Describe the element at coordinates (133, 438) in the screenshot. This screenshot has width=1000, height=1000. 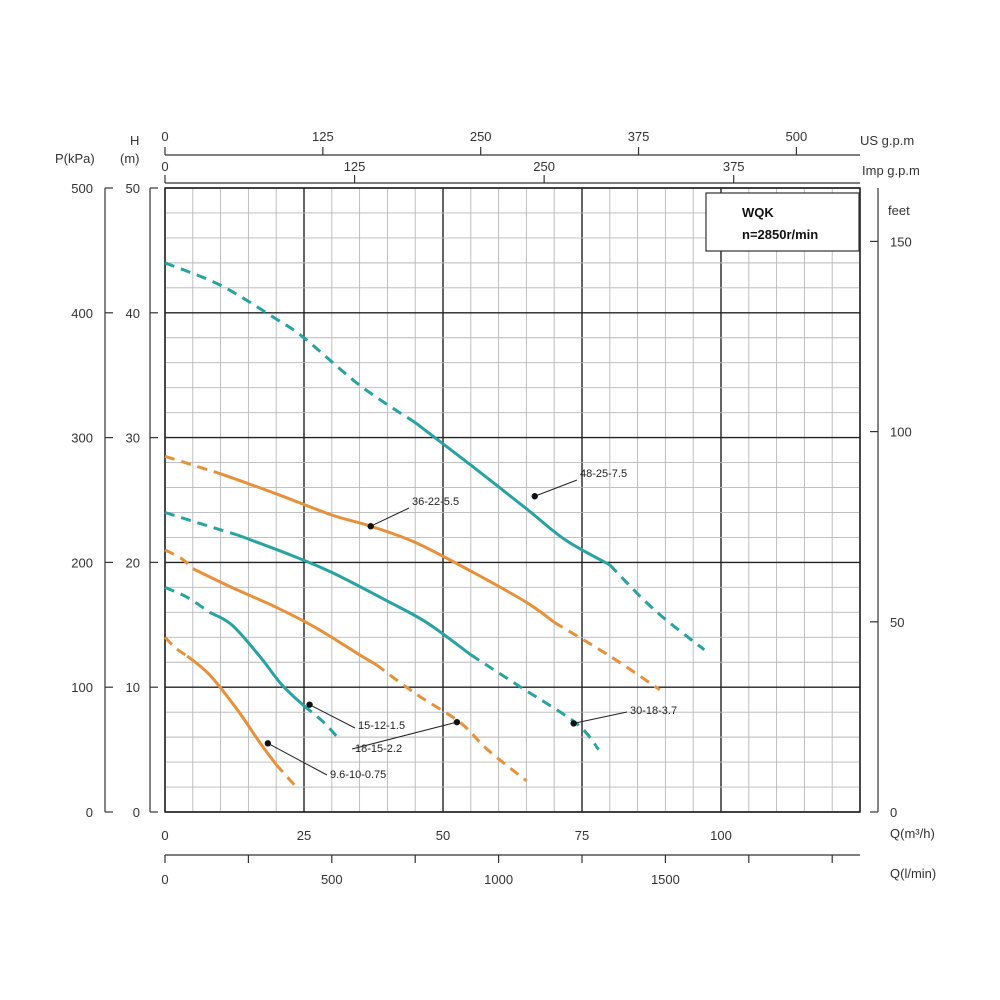
I see `head-tick-label: 30` at that location.